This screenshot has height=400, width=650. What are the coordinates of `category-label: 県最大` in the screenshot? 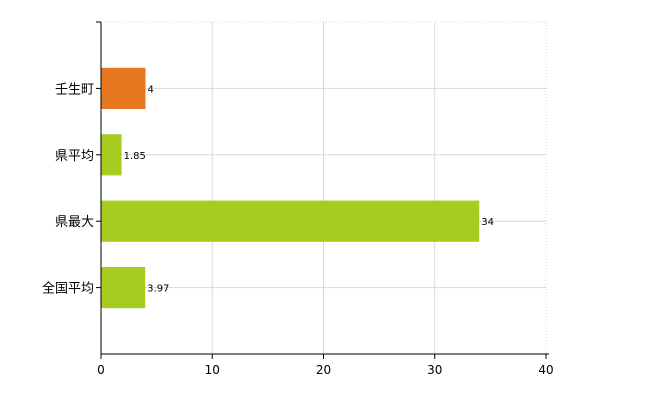 It's located at (74, 222).